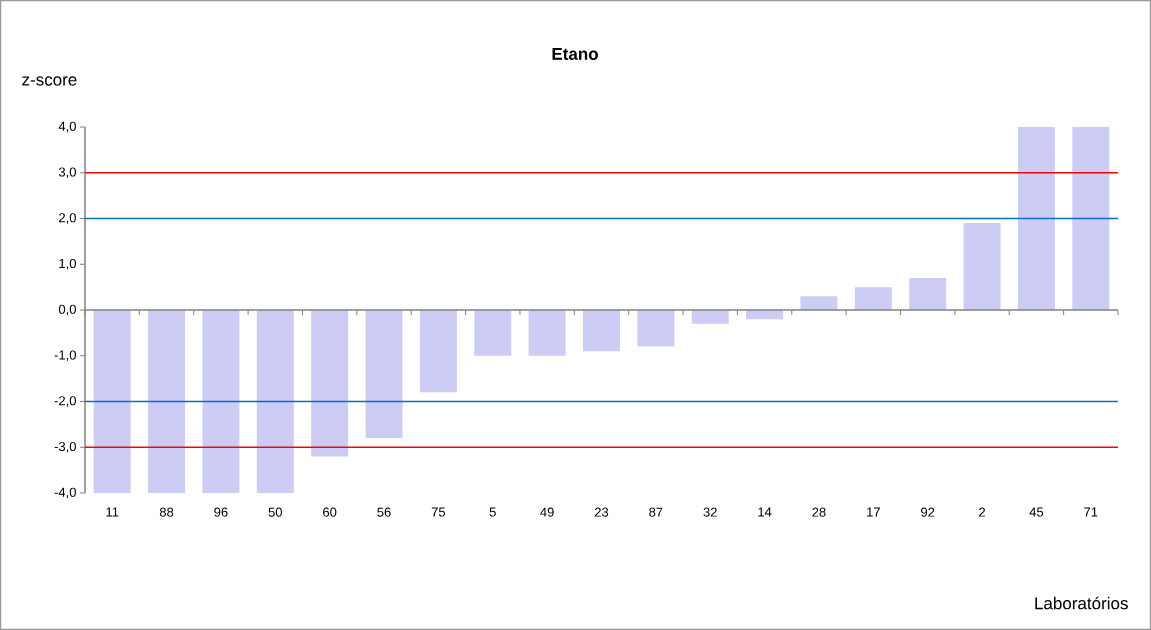 This screenshot has height=630, width=1151. Describe the element at coordinates (575, 54) in the screenshot. I see `chart-title: Etano` at that location.